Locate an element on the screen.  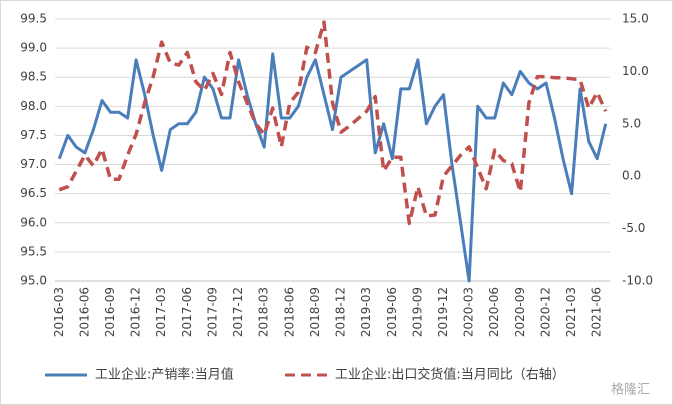
x-tick-label: 2018-06 is located at coordinates (289, 312).